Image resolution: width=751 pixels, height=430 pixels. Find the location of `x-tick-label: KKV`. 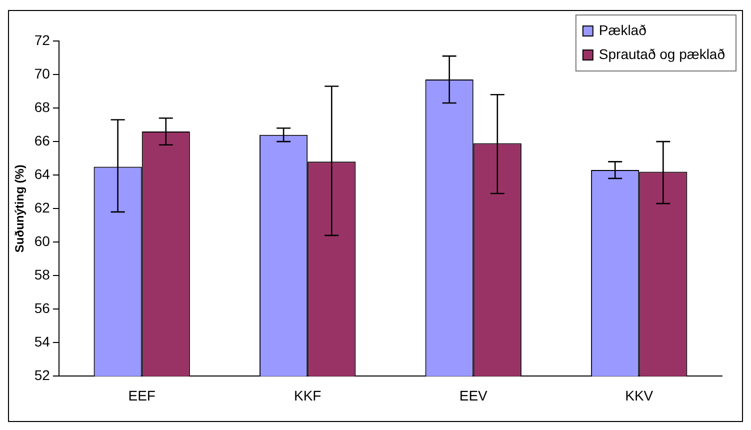

x-tick-label: KKV is located at coordinates (639, 395).